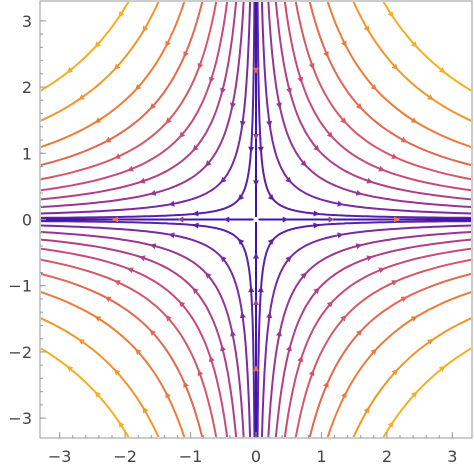 This screenshot has height=473, width=474. I want to click on y-tick-label: −1, so click(20, 286).